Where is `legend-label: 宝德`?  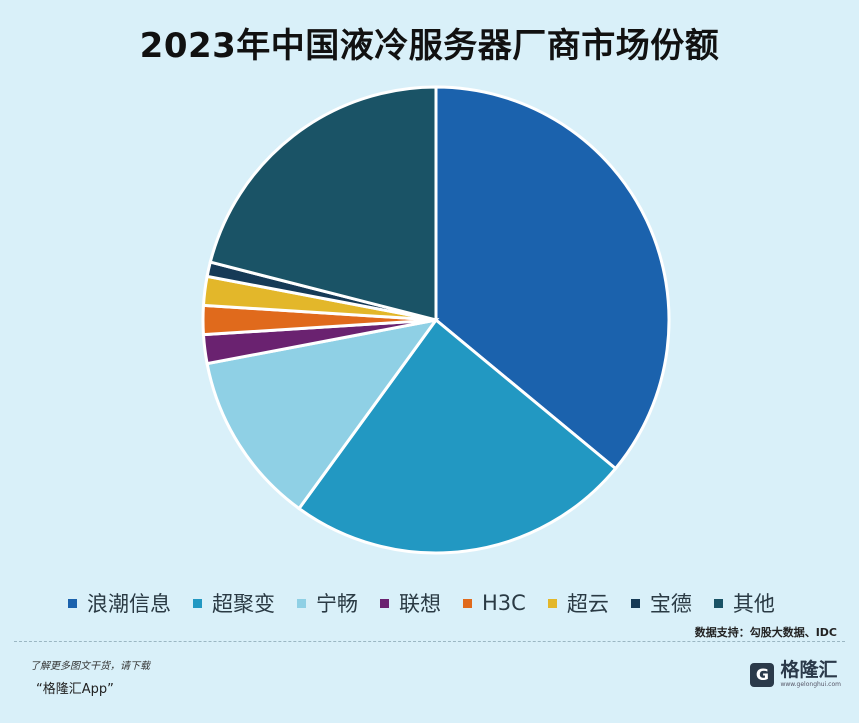 legend-label: 宝德 is located at coordinates (670, 604).